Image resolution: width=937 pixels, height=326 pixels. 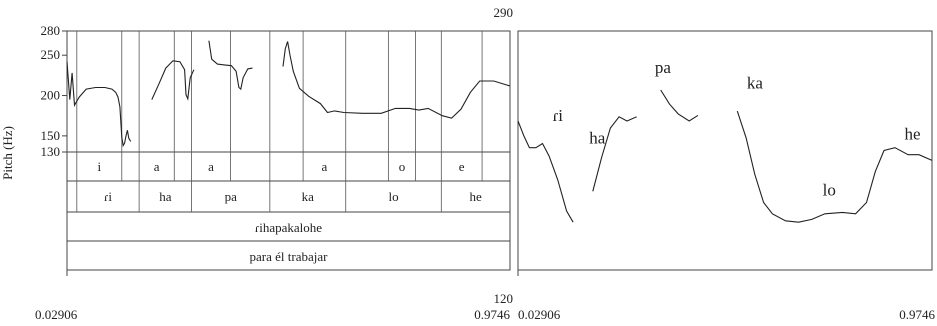 What do you see at coordinates (308, 196) in the screenshot?
I see `syllable-label: ka` at bounding box center [308, 196].